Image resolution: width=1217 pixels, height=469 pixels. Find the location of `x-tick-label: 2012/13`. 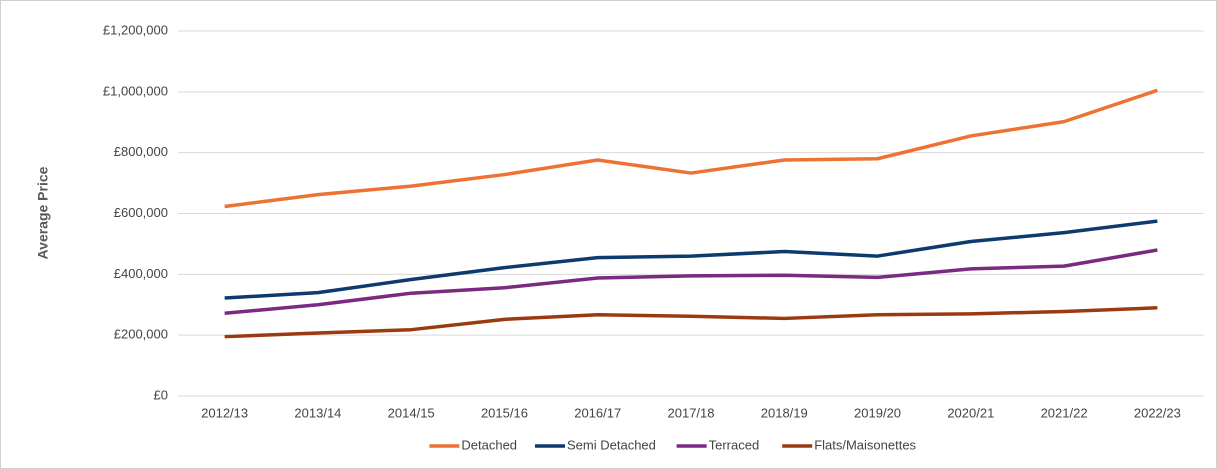

x-tick-label: 2012/13 is located at coordinates (224, 412).